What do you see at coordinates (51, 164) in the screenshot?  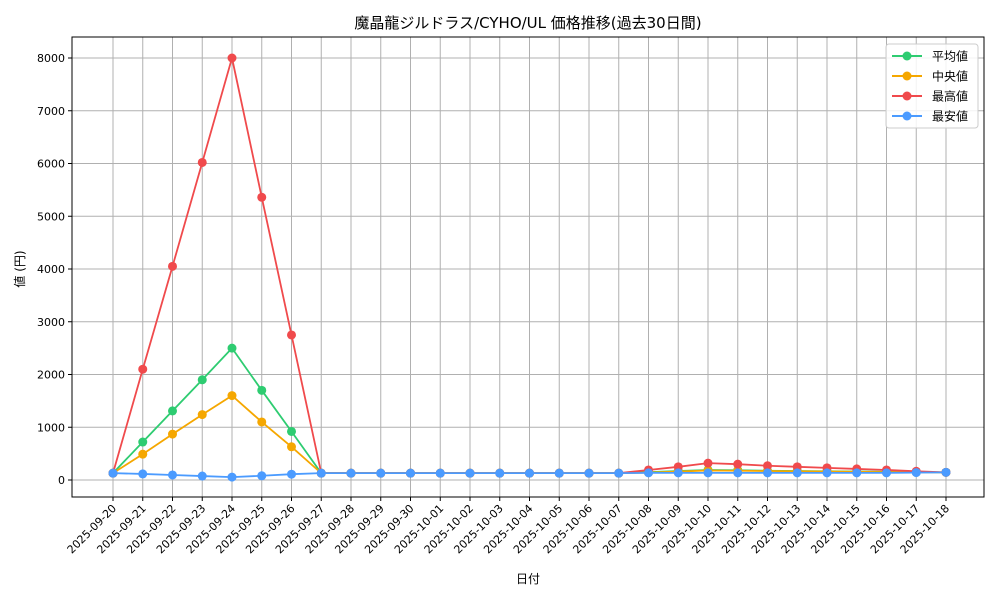 I see `y-tick-label: 6000` at bounding box center [51, 164].